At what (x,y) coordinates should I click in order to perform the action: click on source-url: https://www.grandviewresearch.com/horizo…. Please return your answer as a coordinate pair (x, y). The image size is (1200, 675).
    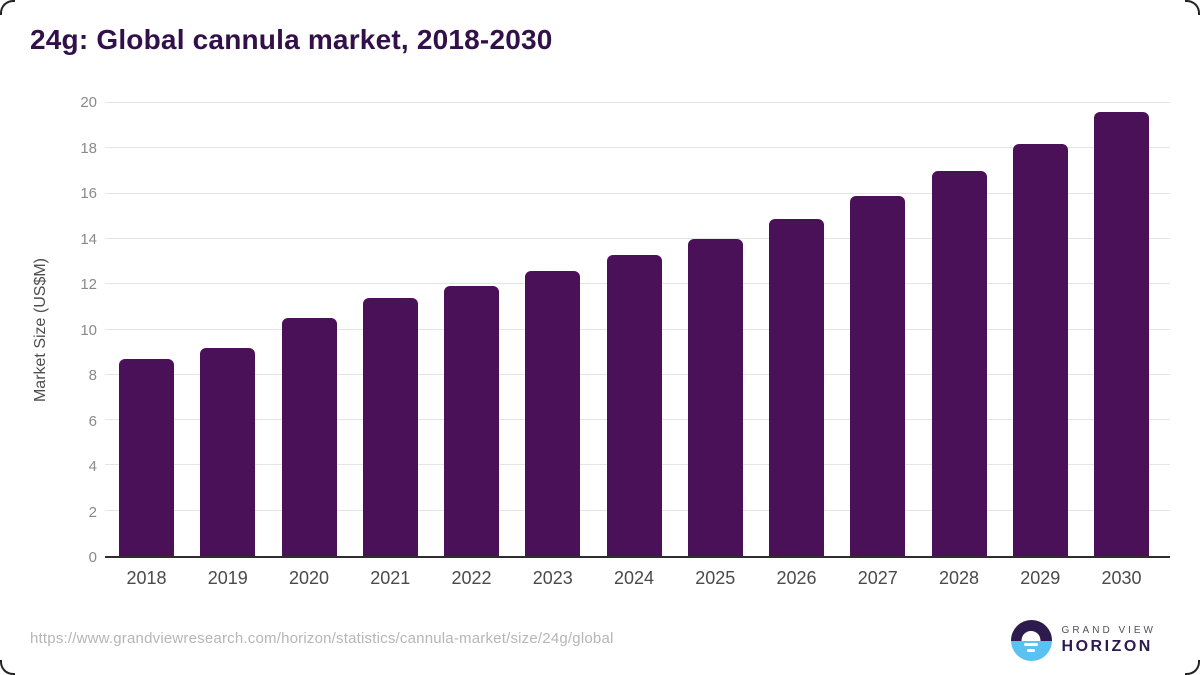
    Looking at the image, I should click on (322, 638).